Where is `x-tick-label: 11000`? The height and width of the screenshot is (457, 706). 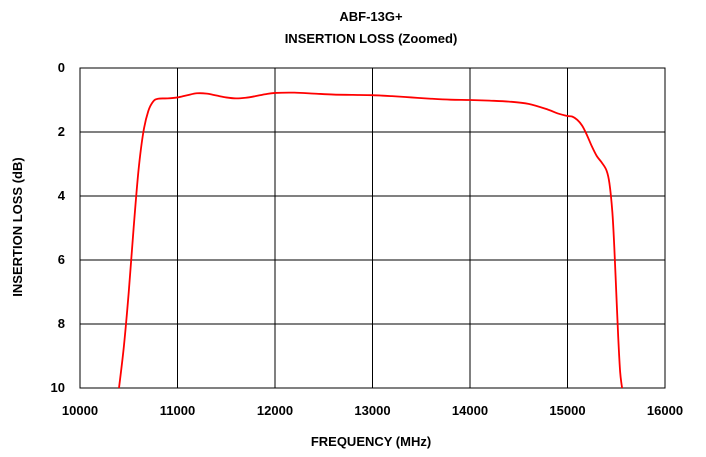
x-tick-label: 11000 is located at coordinates (177, 410).